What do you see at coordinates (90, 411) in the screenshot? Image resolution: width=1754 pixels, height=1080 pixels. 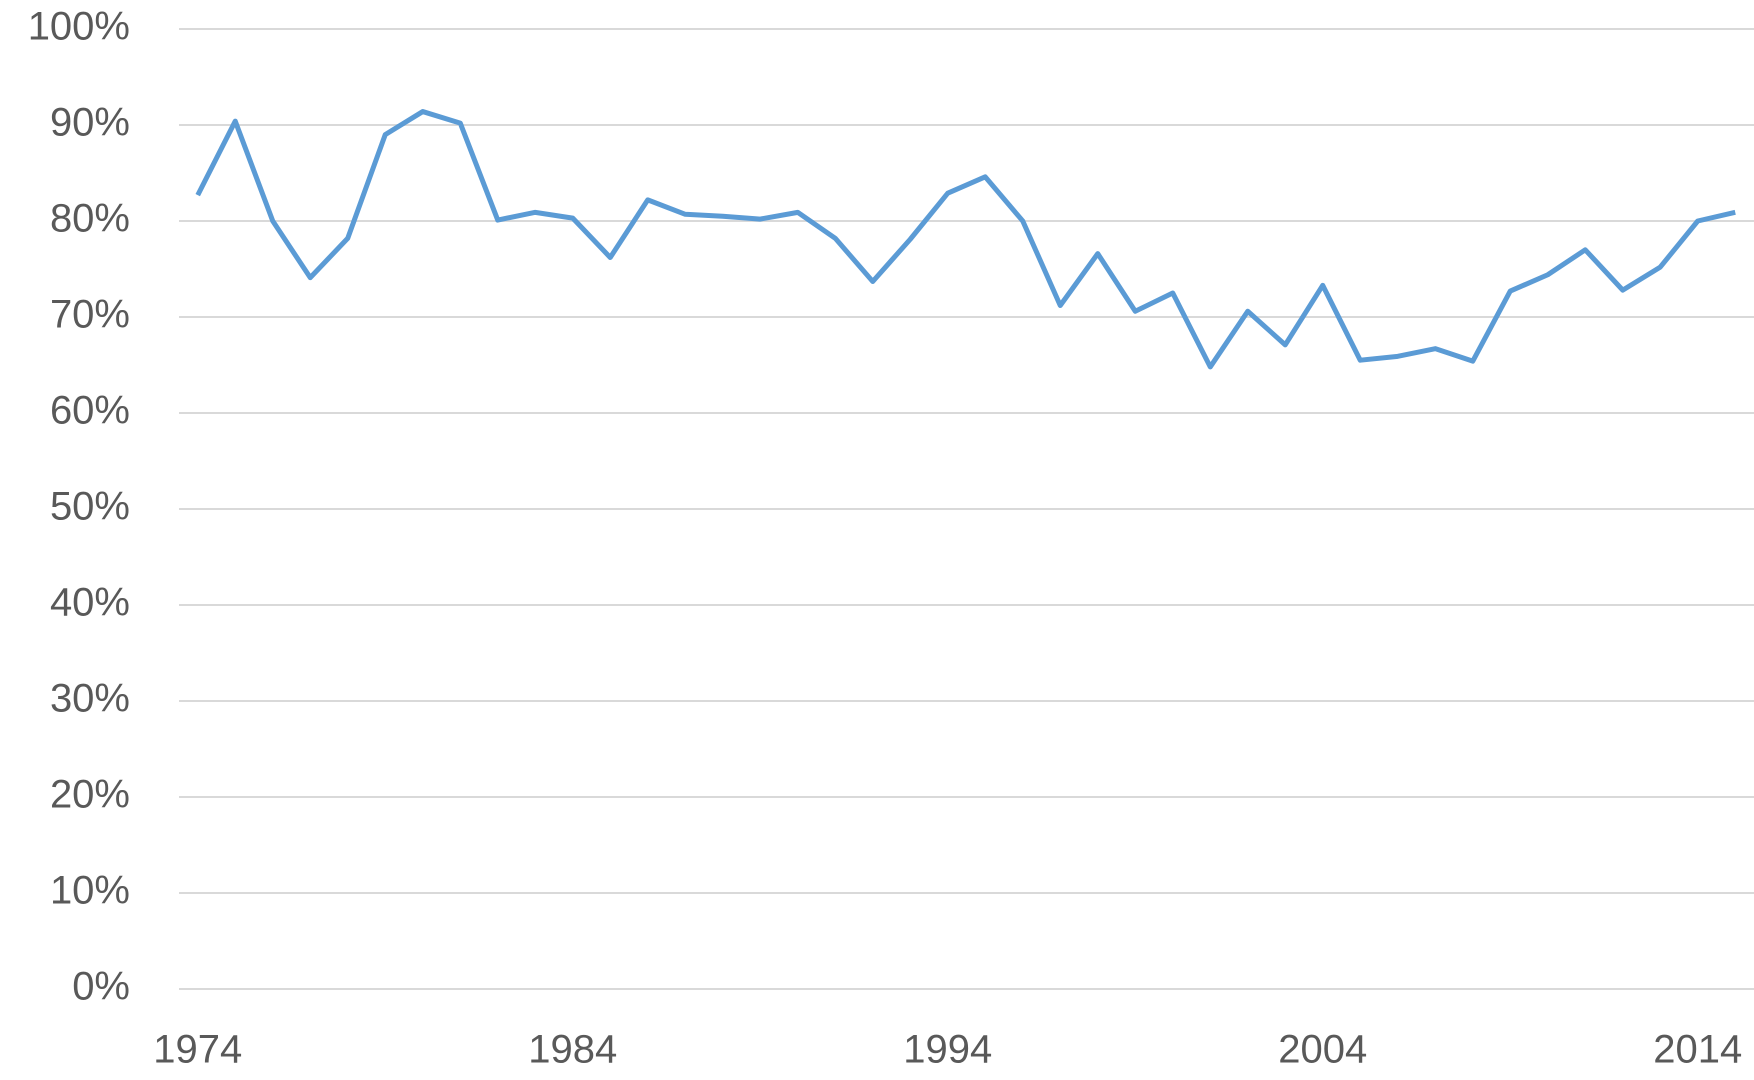 I see `y-tick-label: 60%` at bounding box center [90, 411].